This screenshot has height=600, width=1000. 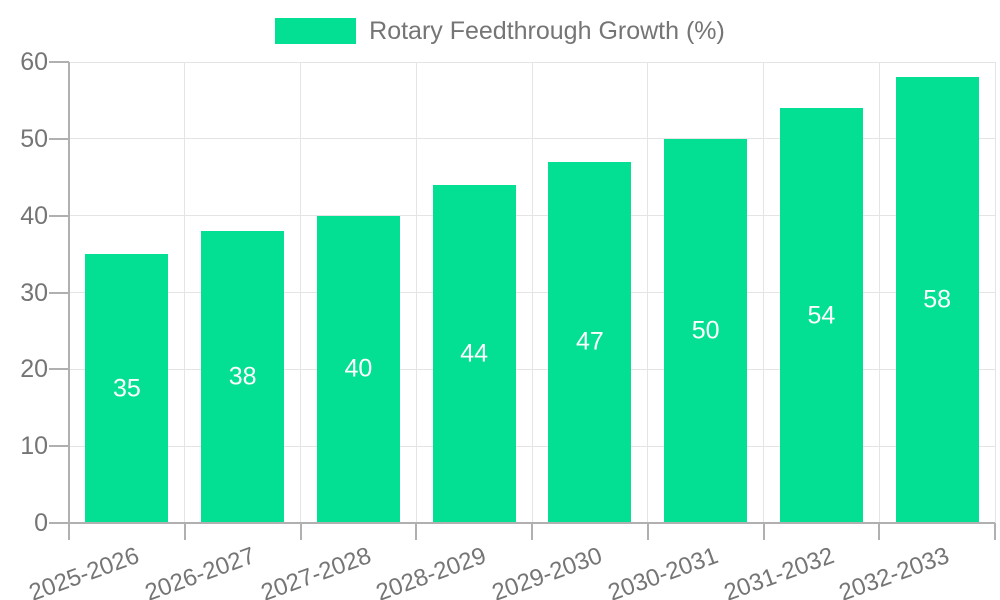 I want to click on bar-value-label: 35, so click(x=126, y=388).